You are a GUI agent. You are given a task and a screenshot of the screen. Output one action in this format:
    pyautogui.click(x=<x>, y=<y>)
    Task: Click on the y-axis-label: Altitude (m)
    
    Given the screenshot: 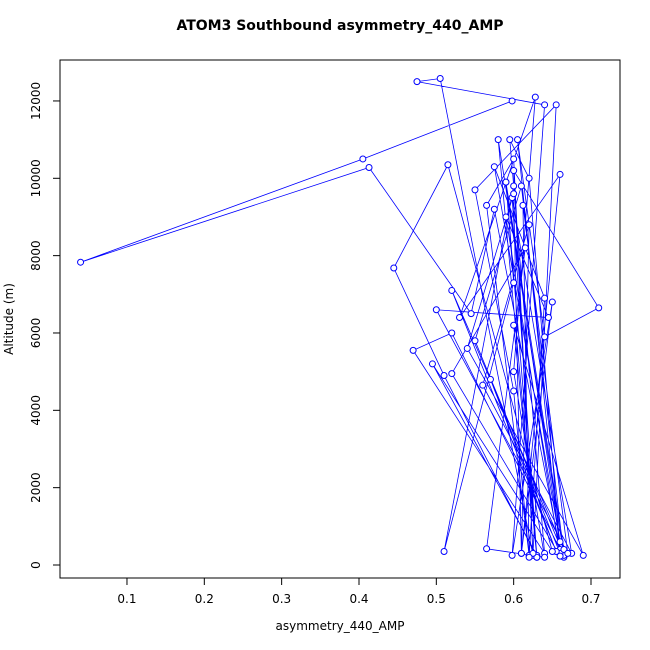 What is the action you would take?
    pyautogui.click(x=9, y=319)
    